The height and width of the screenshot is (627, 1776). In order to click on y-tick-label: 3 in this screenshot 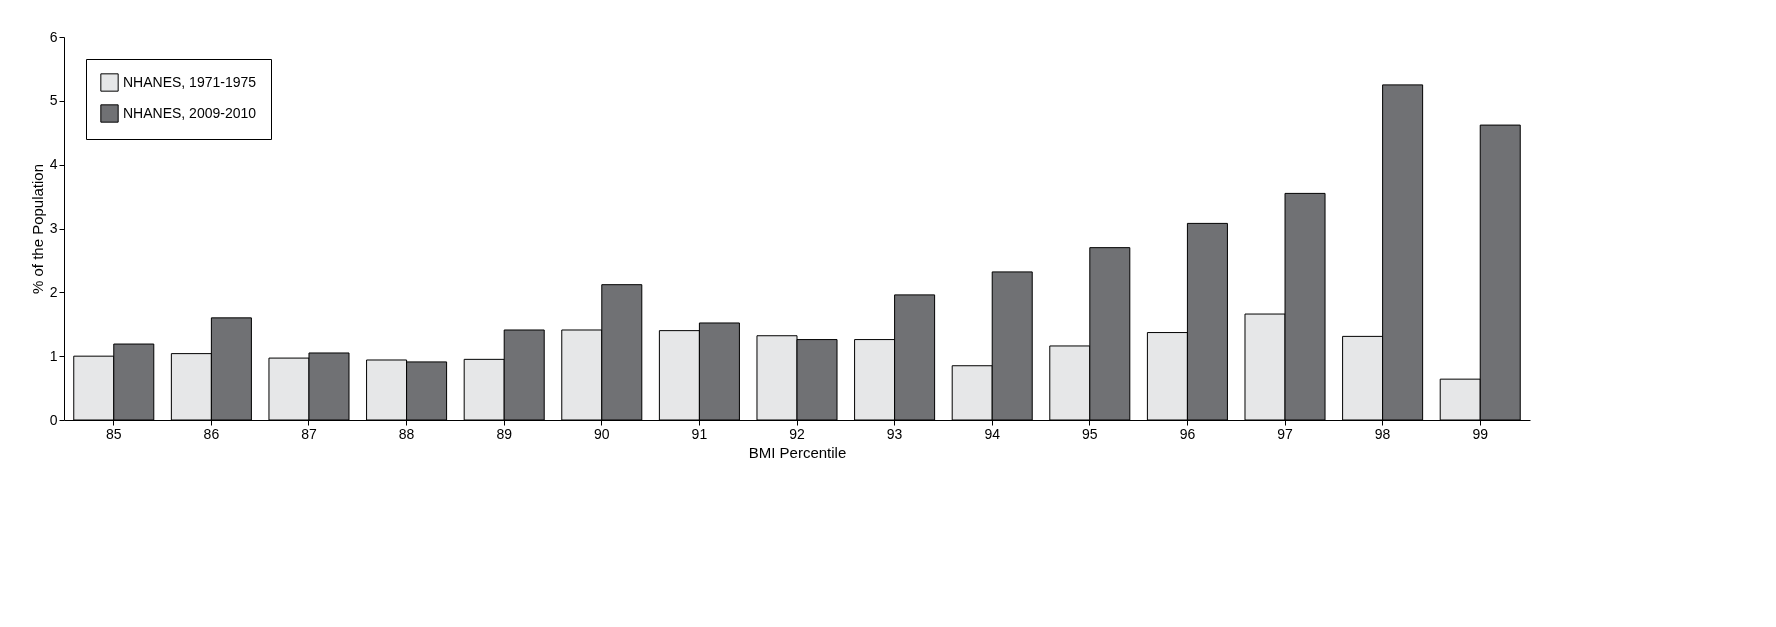, I will do `click(53, 228)`.